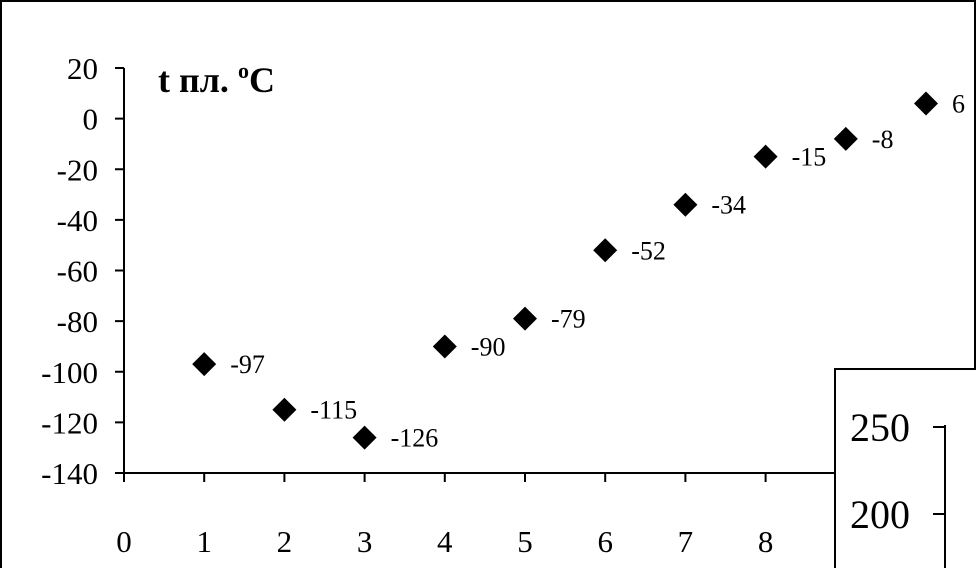 The image size is (976, 573). Describe the element at coordinates (69, 473) in the screenshot. I see `y-tick-label: -140` at that location.